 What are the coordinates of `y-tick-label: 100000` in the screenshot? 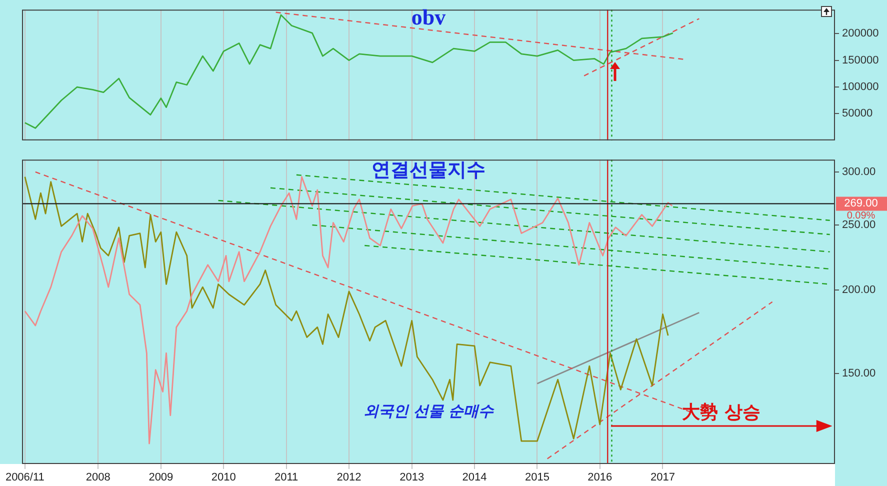 It's located at (860, 87).